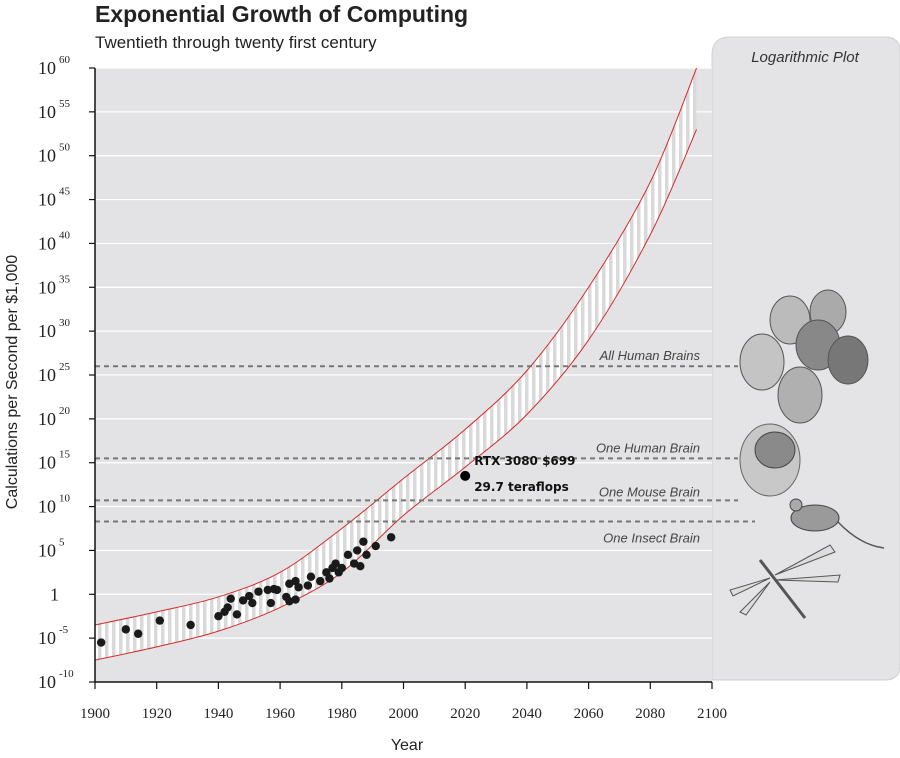 This screenshot has height=758, width=900. Describe the element at coordinates (589, 714) in the screenshot. I see `x-tick-label: 2060` at that location.